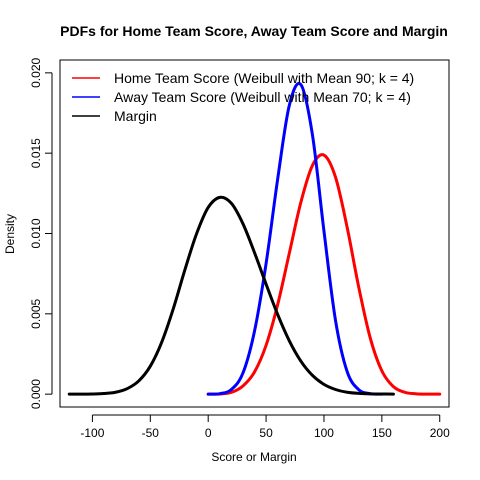 This screenshot has width=480, height=480. Describe the element at coordinates (36, 313) in the screenshot. I see `y-tick-label: 0.005` at that location.